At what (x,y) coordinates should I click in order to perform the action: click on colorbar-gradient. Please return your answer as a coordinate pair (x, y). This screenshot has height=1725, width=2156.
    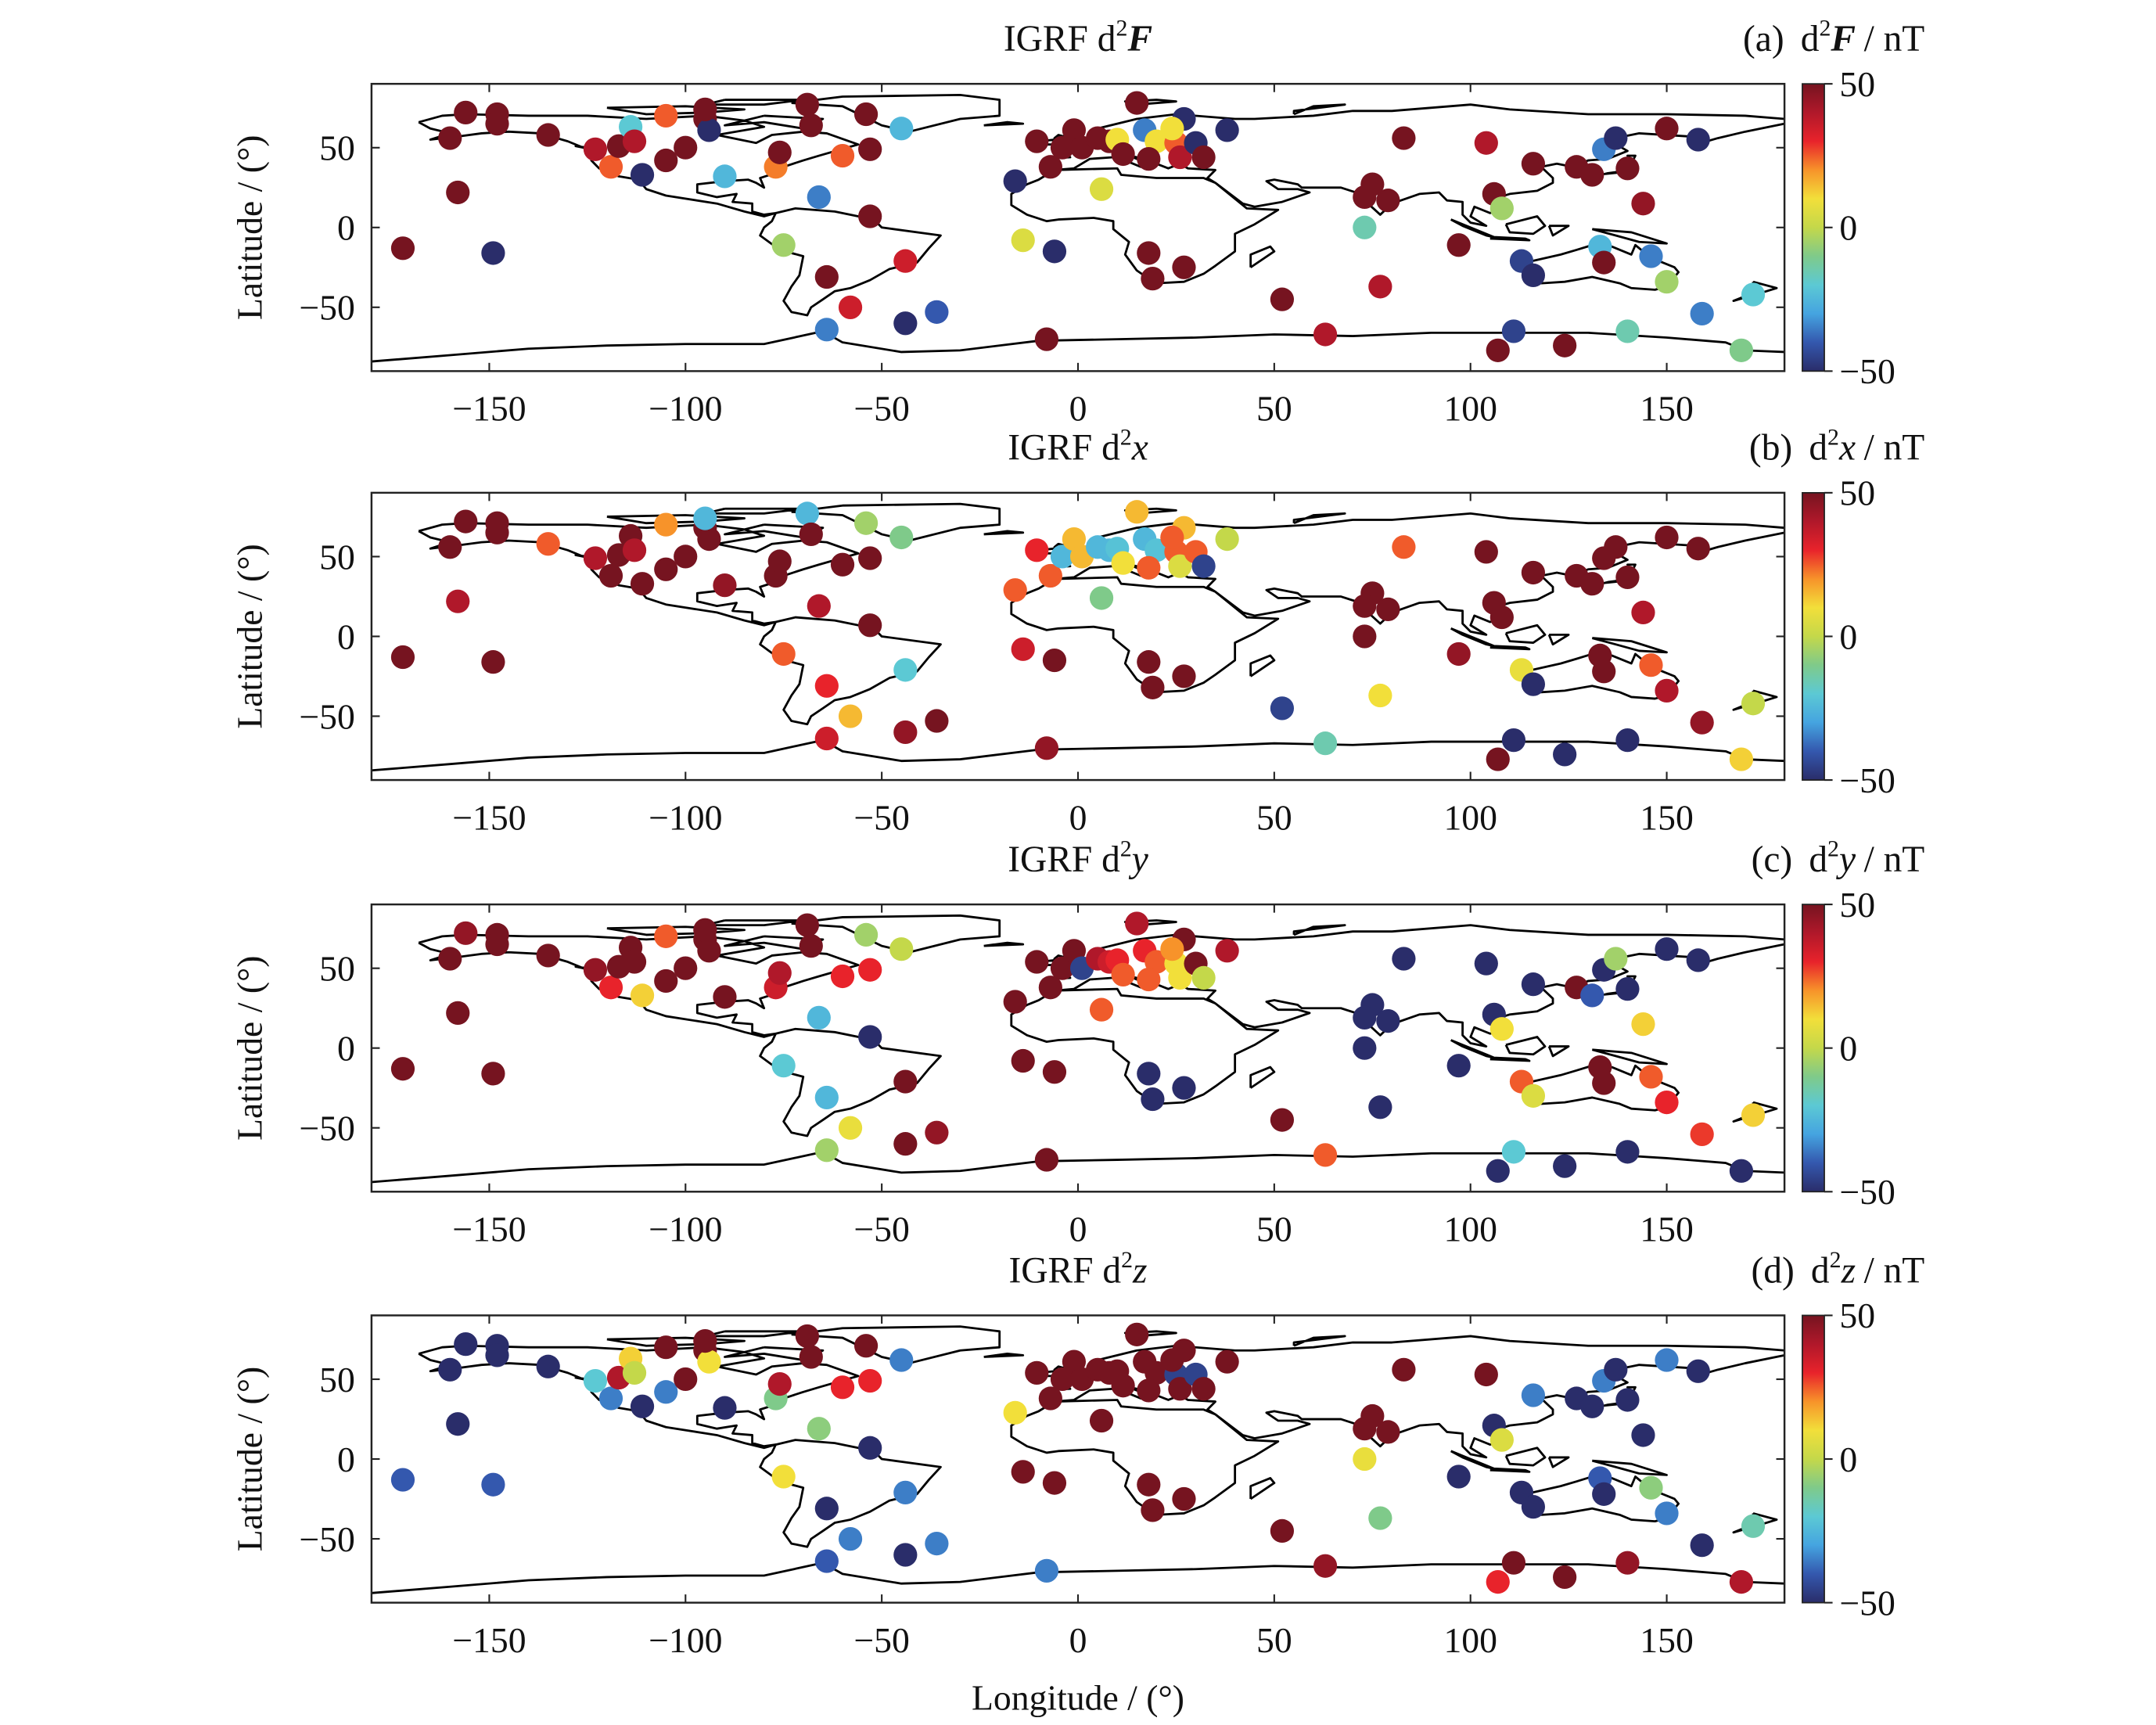
    Looking at the image, I should click on (1813, 636).